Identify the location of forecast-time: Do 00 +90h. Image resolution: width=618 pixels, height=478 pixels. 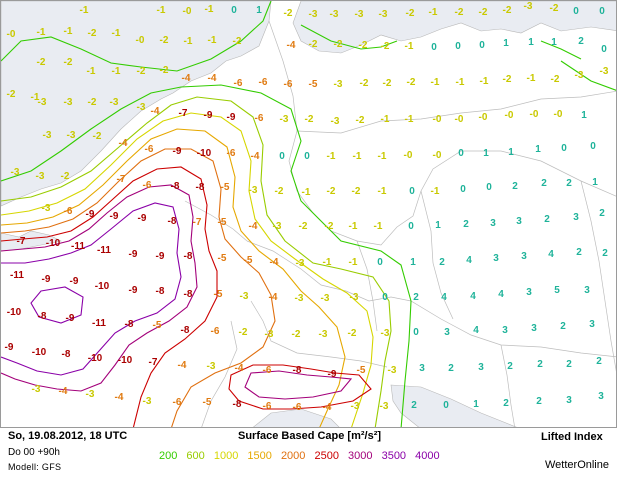
(34, 452).